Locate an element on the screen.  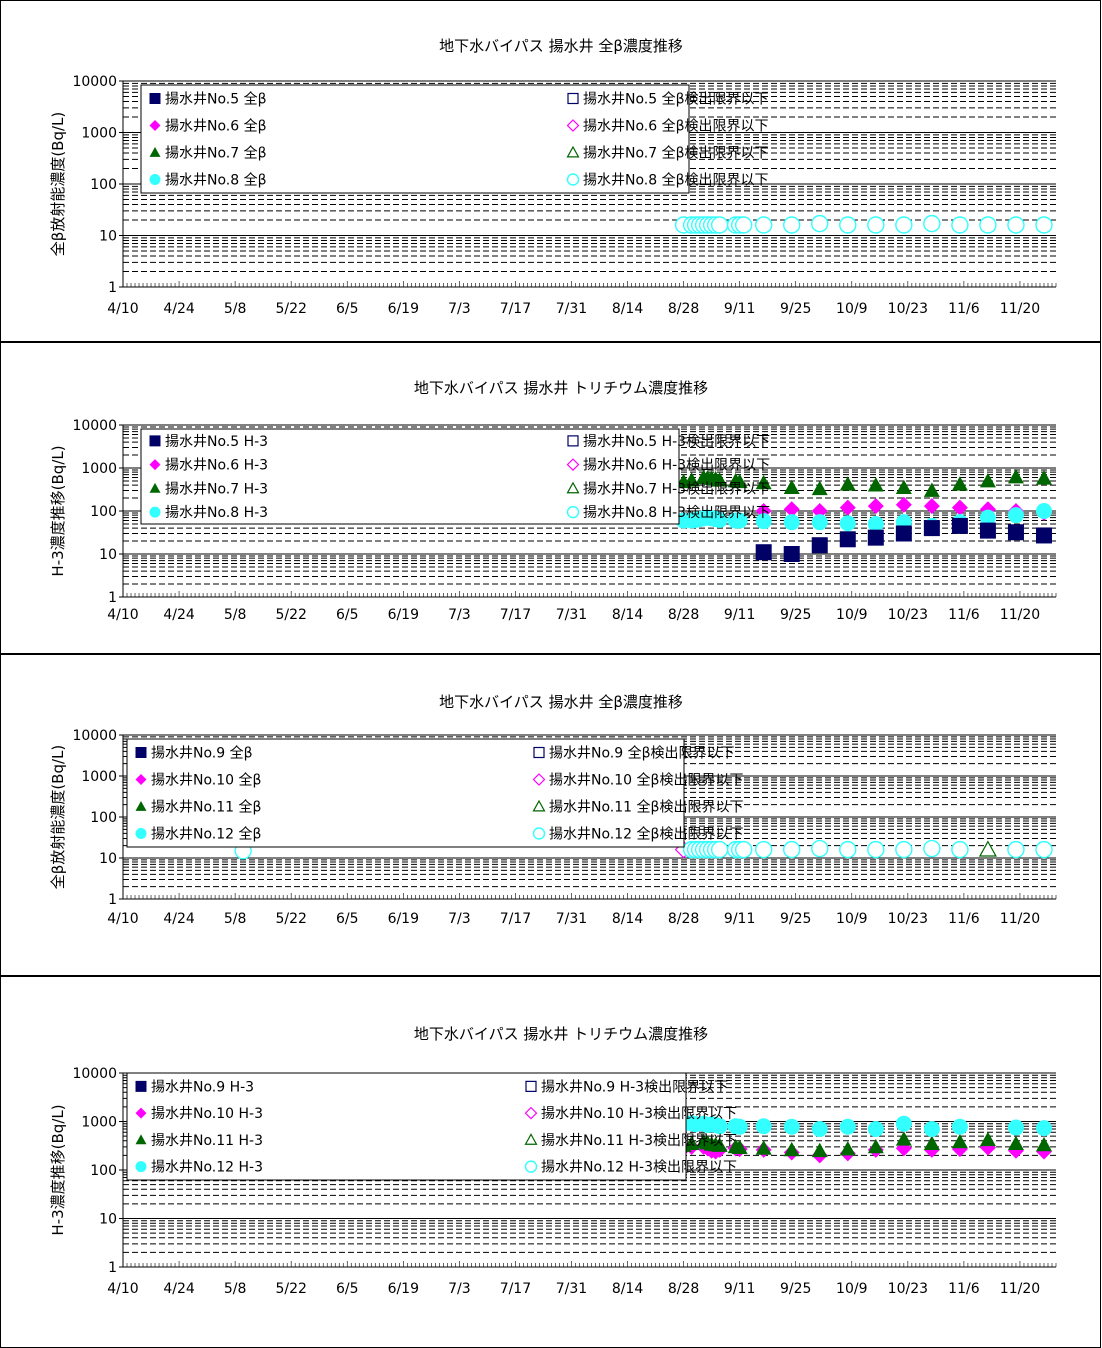
legend-entry: 揚水井No.10 全β検出限界以下 is located at coordinates (646, 780).